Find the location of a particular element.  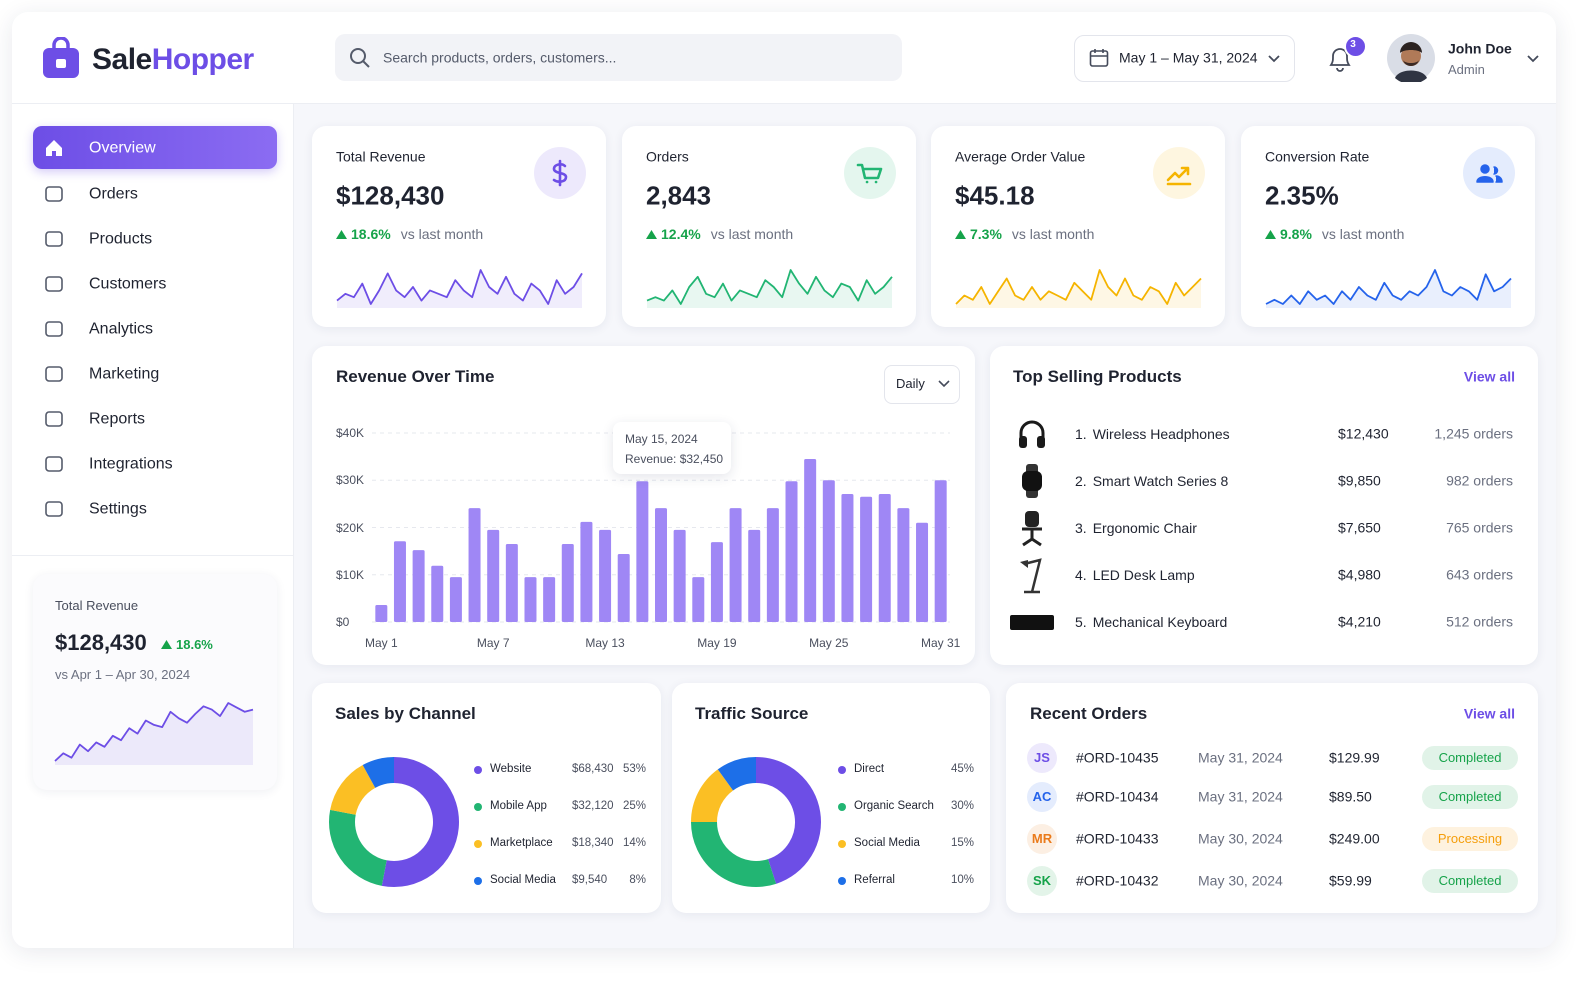

sparkline-line is located at coordinates (154, 732).